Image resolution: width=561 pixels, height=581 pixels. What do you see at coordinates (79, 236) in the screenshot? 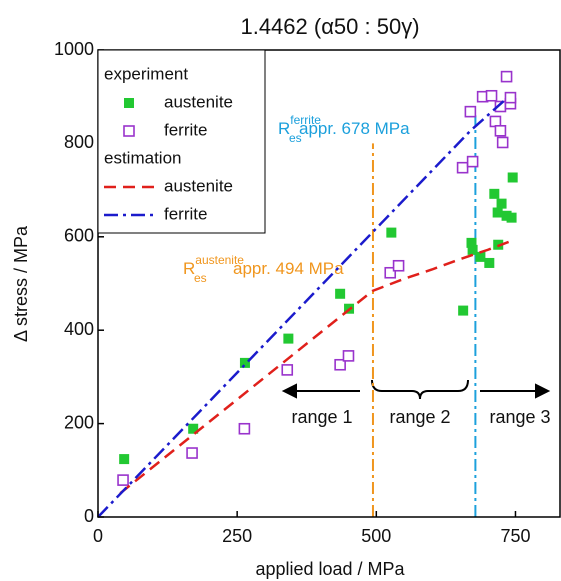
I see `y-tick-label: 600` at bounding box center [79, 236].